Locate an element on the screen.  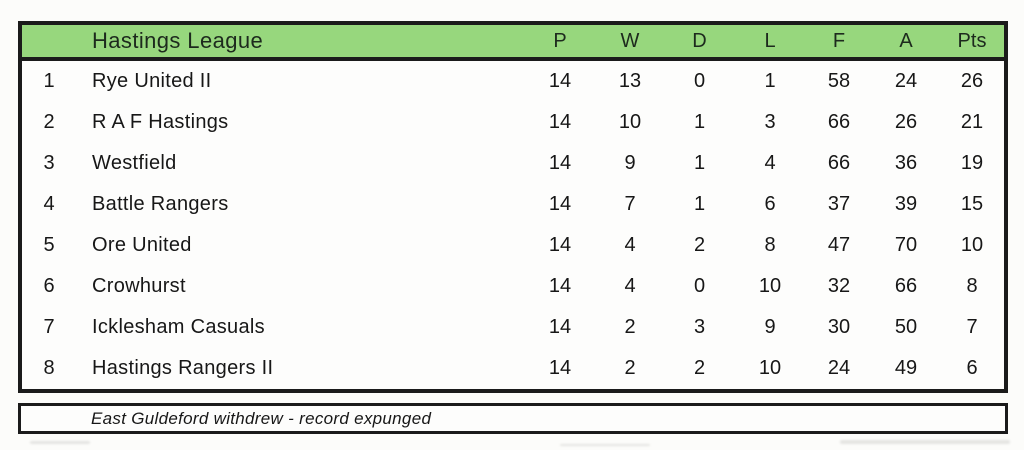
stat-points: 8 is located at coordinates (972, 286).